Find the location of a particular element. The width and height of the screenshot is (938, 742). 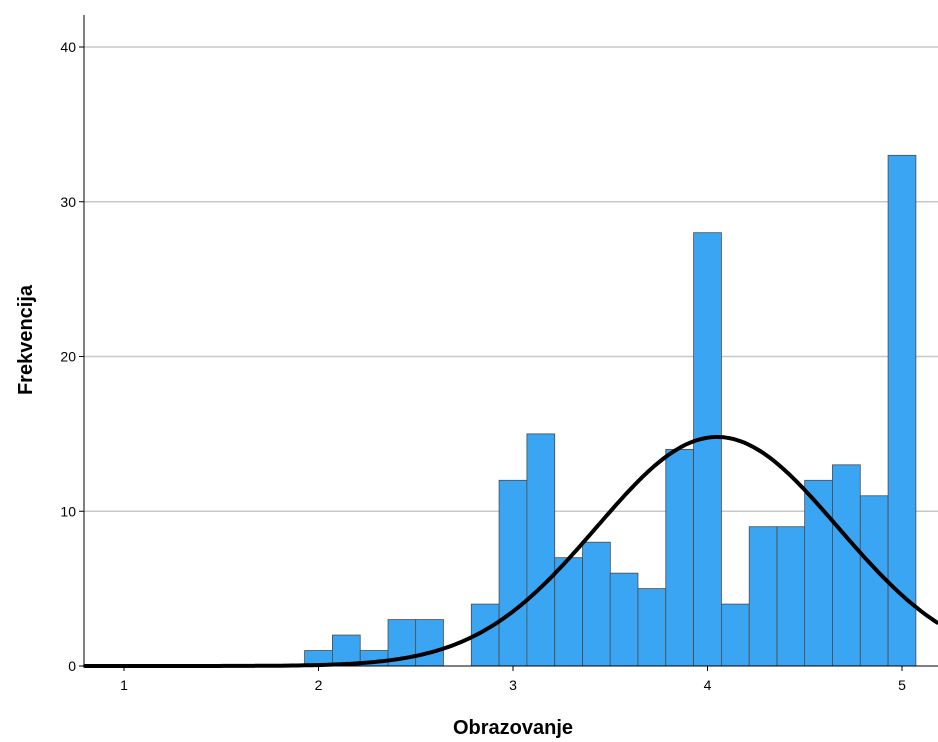

x-tick-label: 3 is located at coordinates (513, 685).